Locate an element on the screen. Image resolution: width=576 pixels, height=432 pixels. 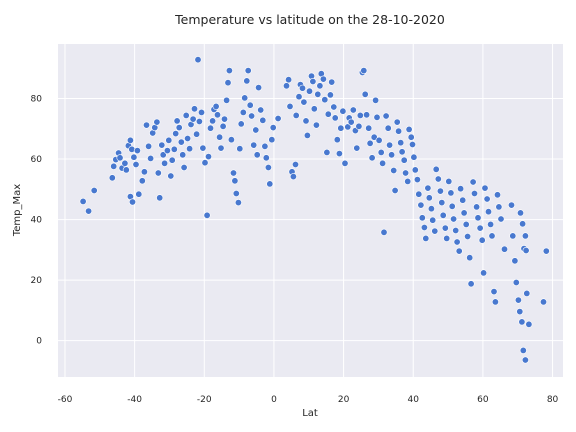
x-tick-label: -20 is located at coordinates (204, 400).